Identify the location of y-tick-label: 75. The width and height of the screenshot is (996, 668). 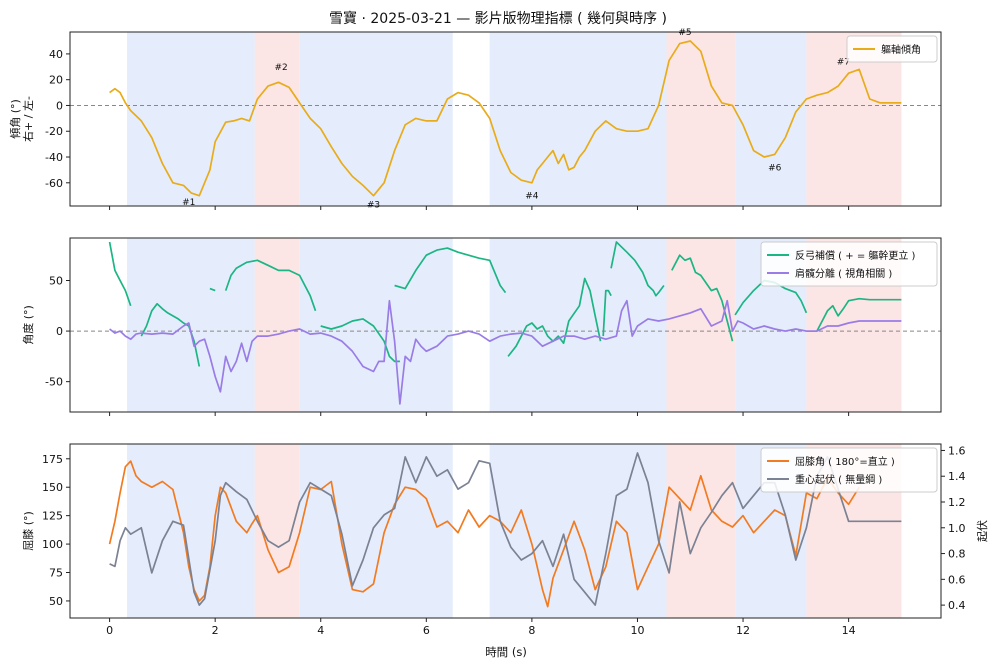
(56, 573).